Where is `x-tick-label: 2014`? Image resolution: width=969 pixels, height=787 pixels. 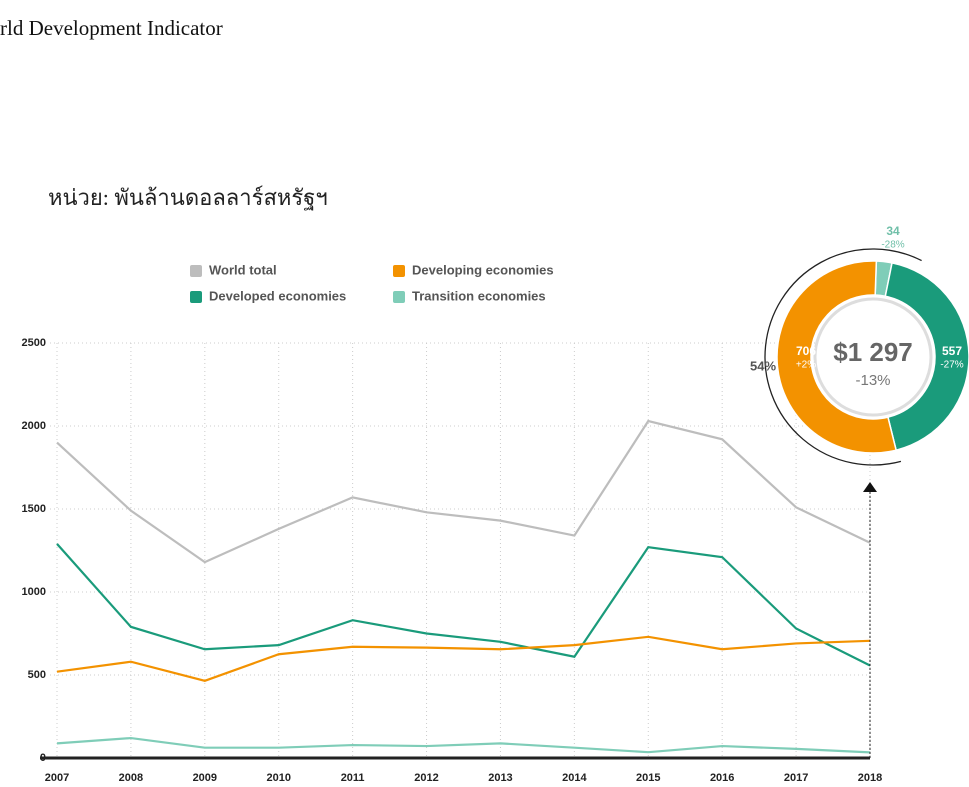 x-tick-label: 2014 is located at coordinates (574, 778).